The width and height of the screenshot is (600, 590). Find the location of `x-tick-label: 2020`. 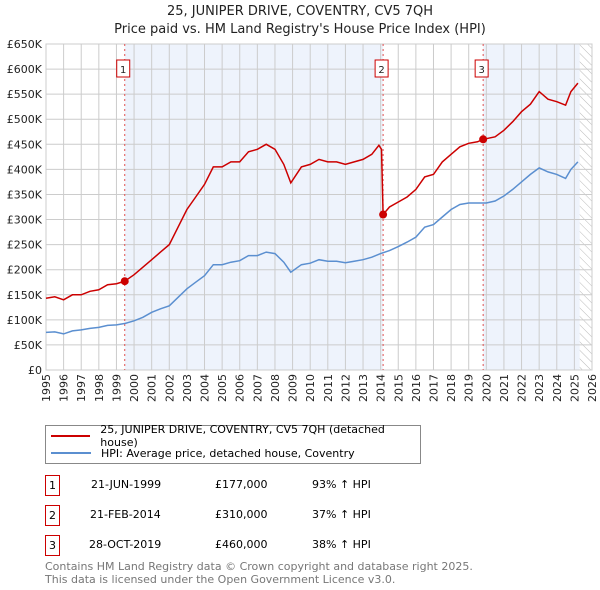

x-tick-label: 2020 is located at coordinates (486, 388).